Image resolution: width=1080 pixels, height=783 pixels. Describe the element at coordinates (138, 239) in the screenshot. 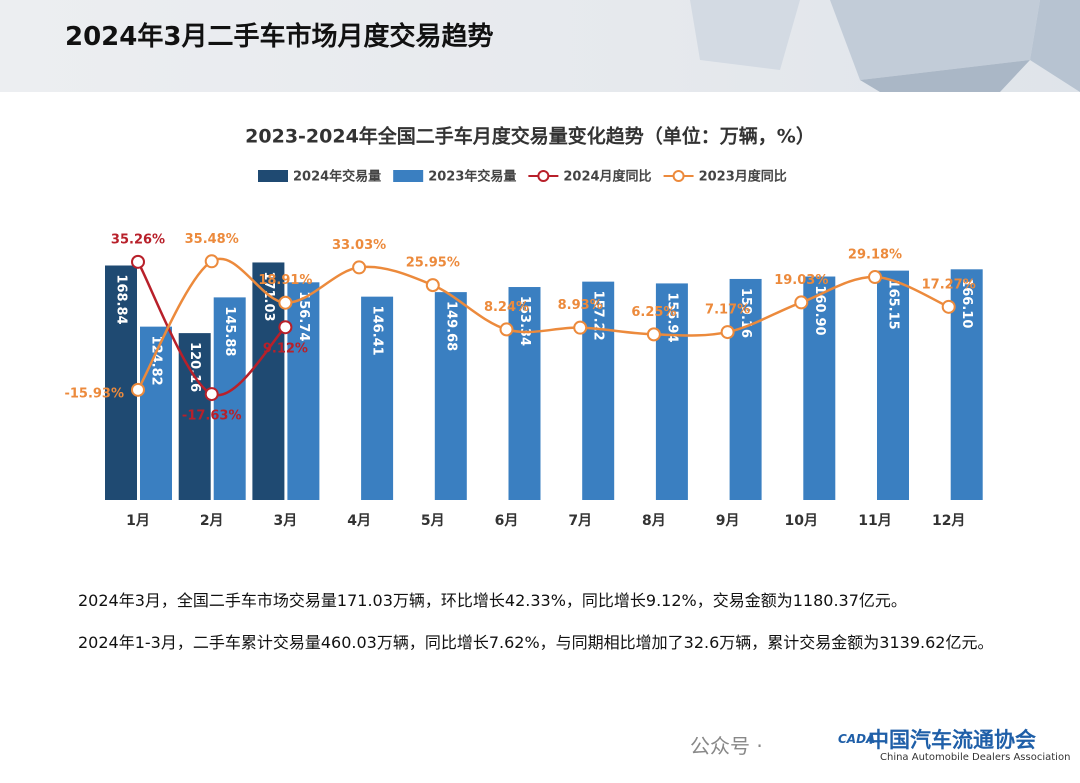

I see `line-value-label: 35.26%` at that location.